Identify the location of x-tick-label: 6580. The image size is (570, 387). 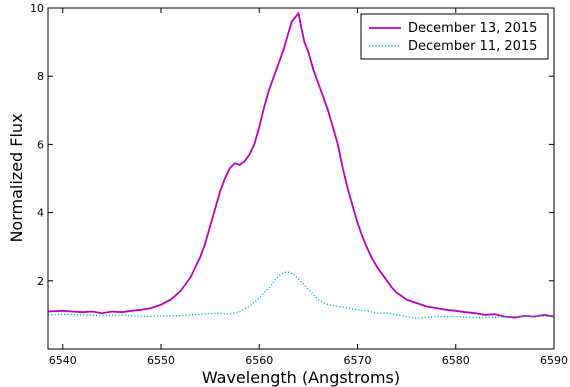
(456, 360).